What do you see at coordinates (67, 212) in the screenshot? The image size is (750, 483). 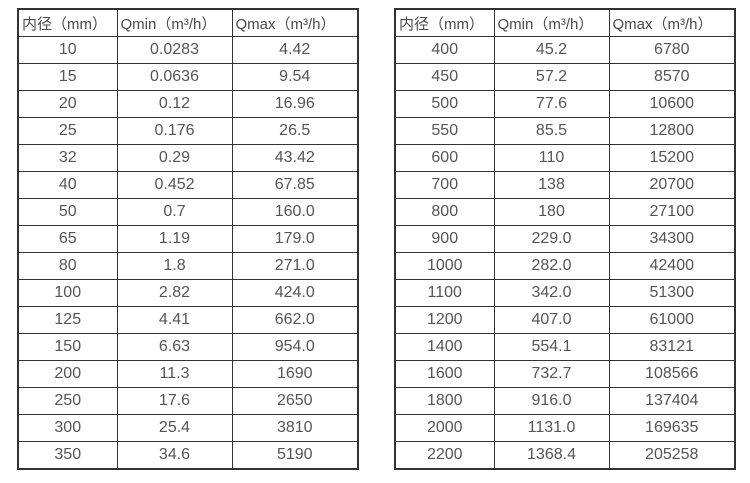 I see `diameter-cell: 50` at bounding box center [67, 212].